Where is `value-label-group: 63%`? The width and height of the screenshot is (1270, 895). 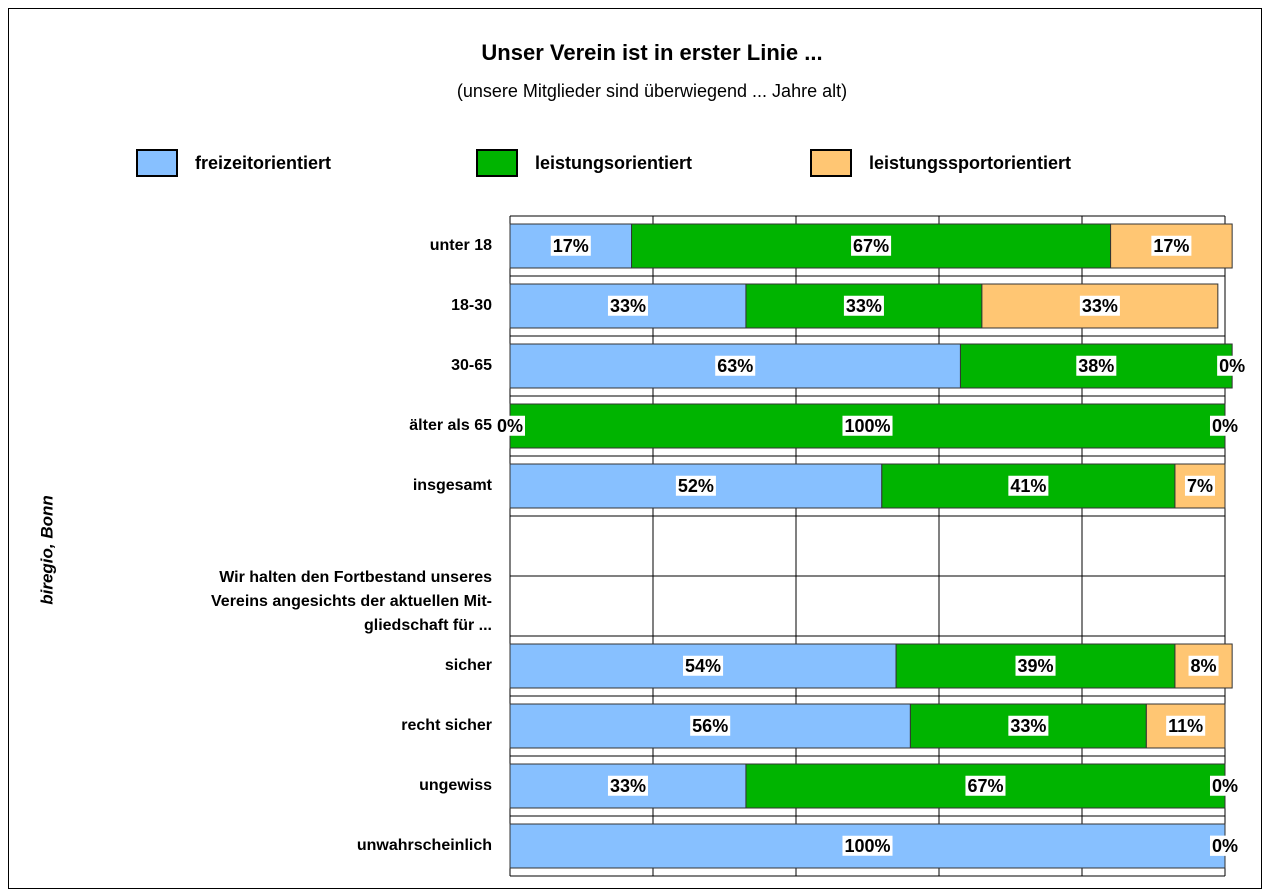
value-label-group: 63% is located at coordinates (735, 365).